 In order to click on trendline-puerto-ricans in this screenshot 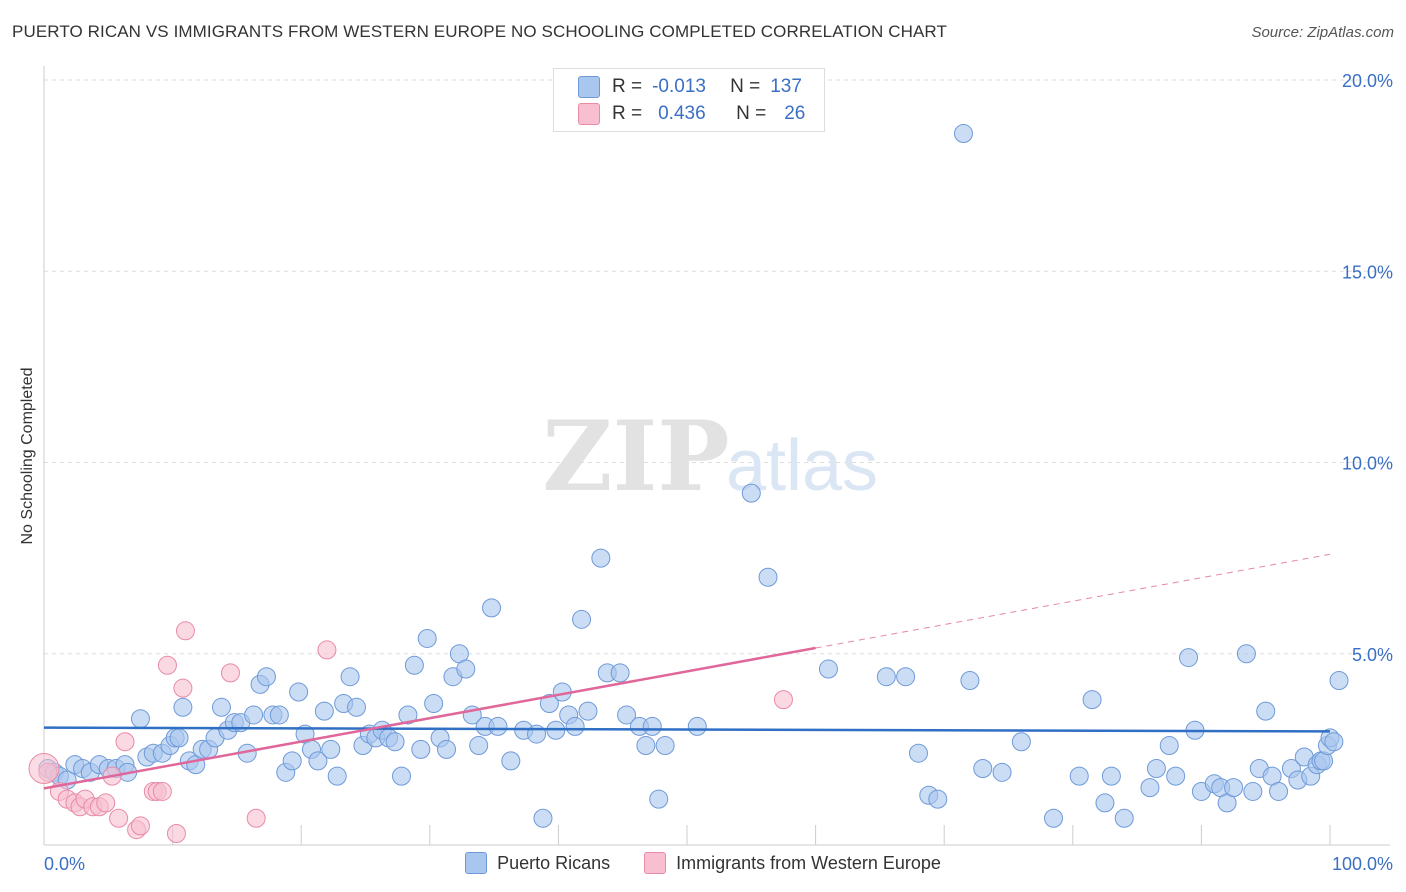, I will do `click(687, 729)`.